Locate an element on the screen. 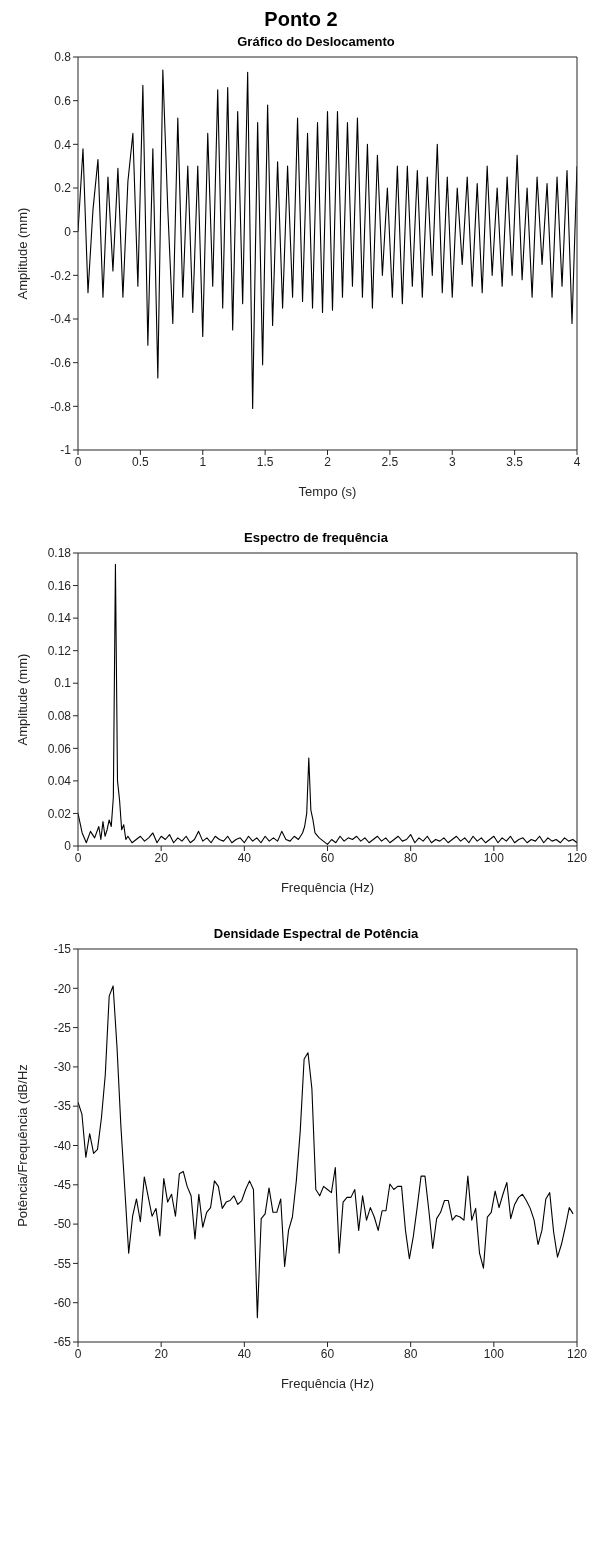 This screenshot has height=1564, width=602. y-tick-label: -45 is located at coordinates (62, 1185).